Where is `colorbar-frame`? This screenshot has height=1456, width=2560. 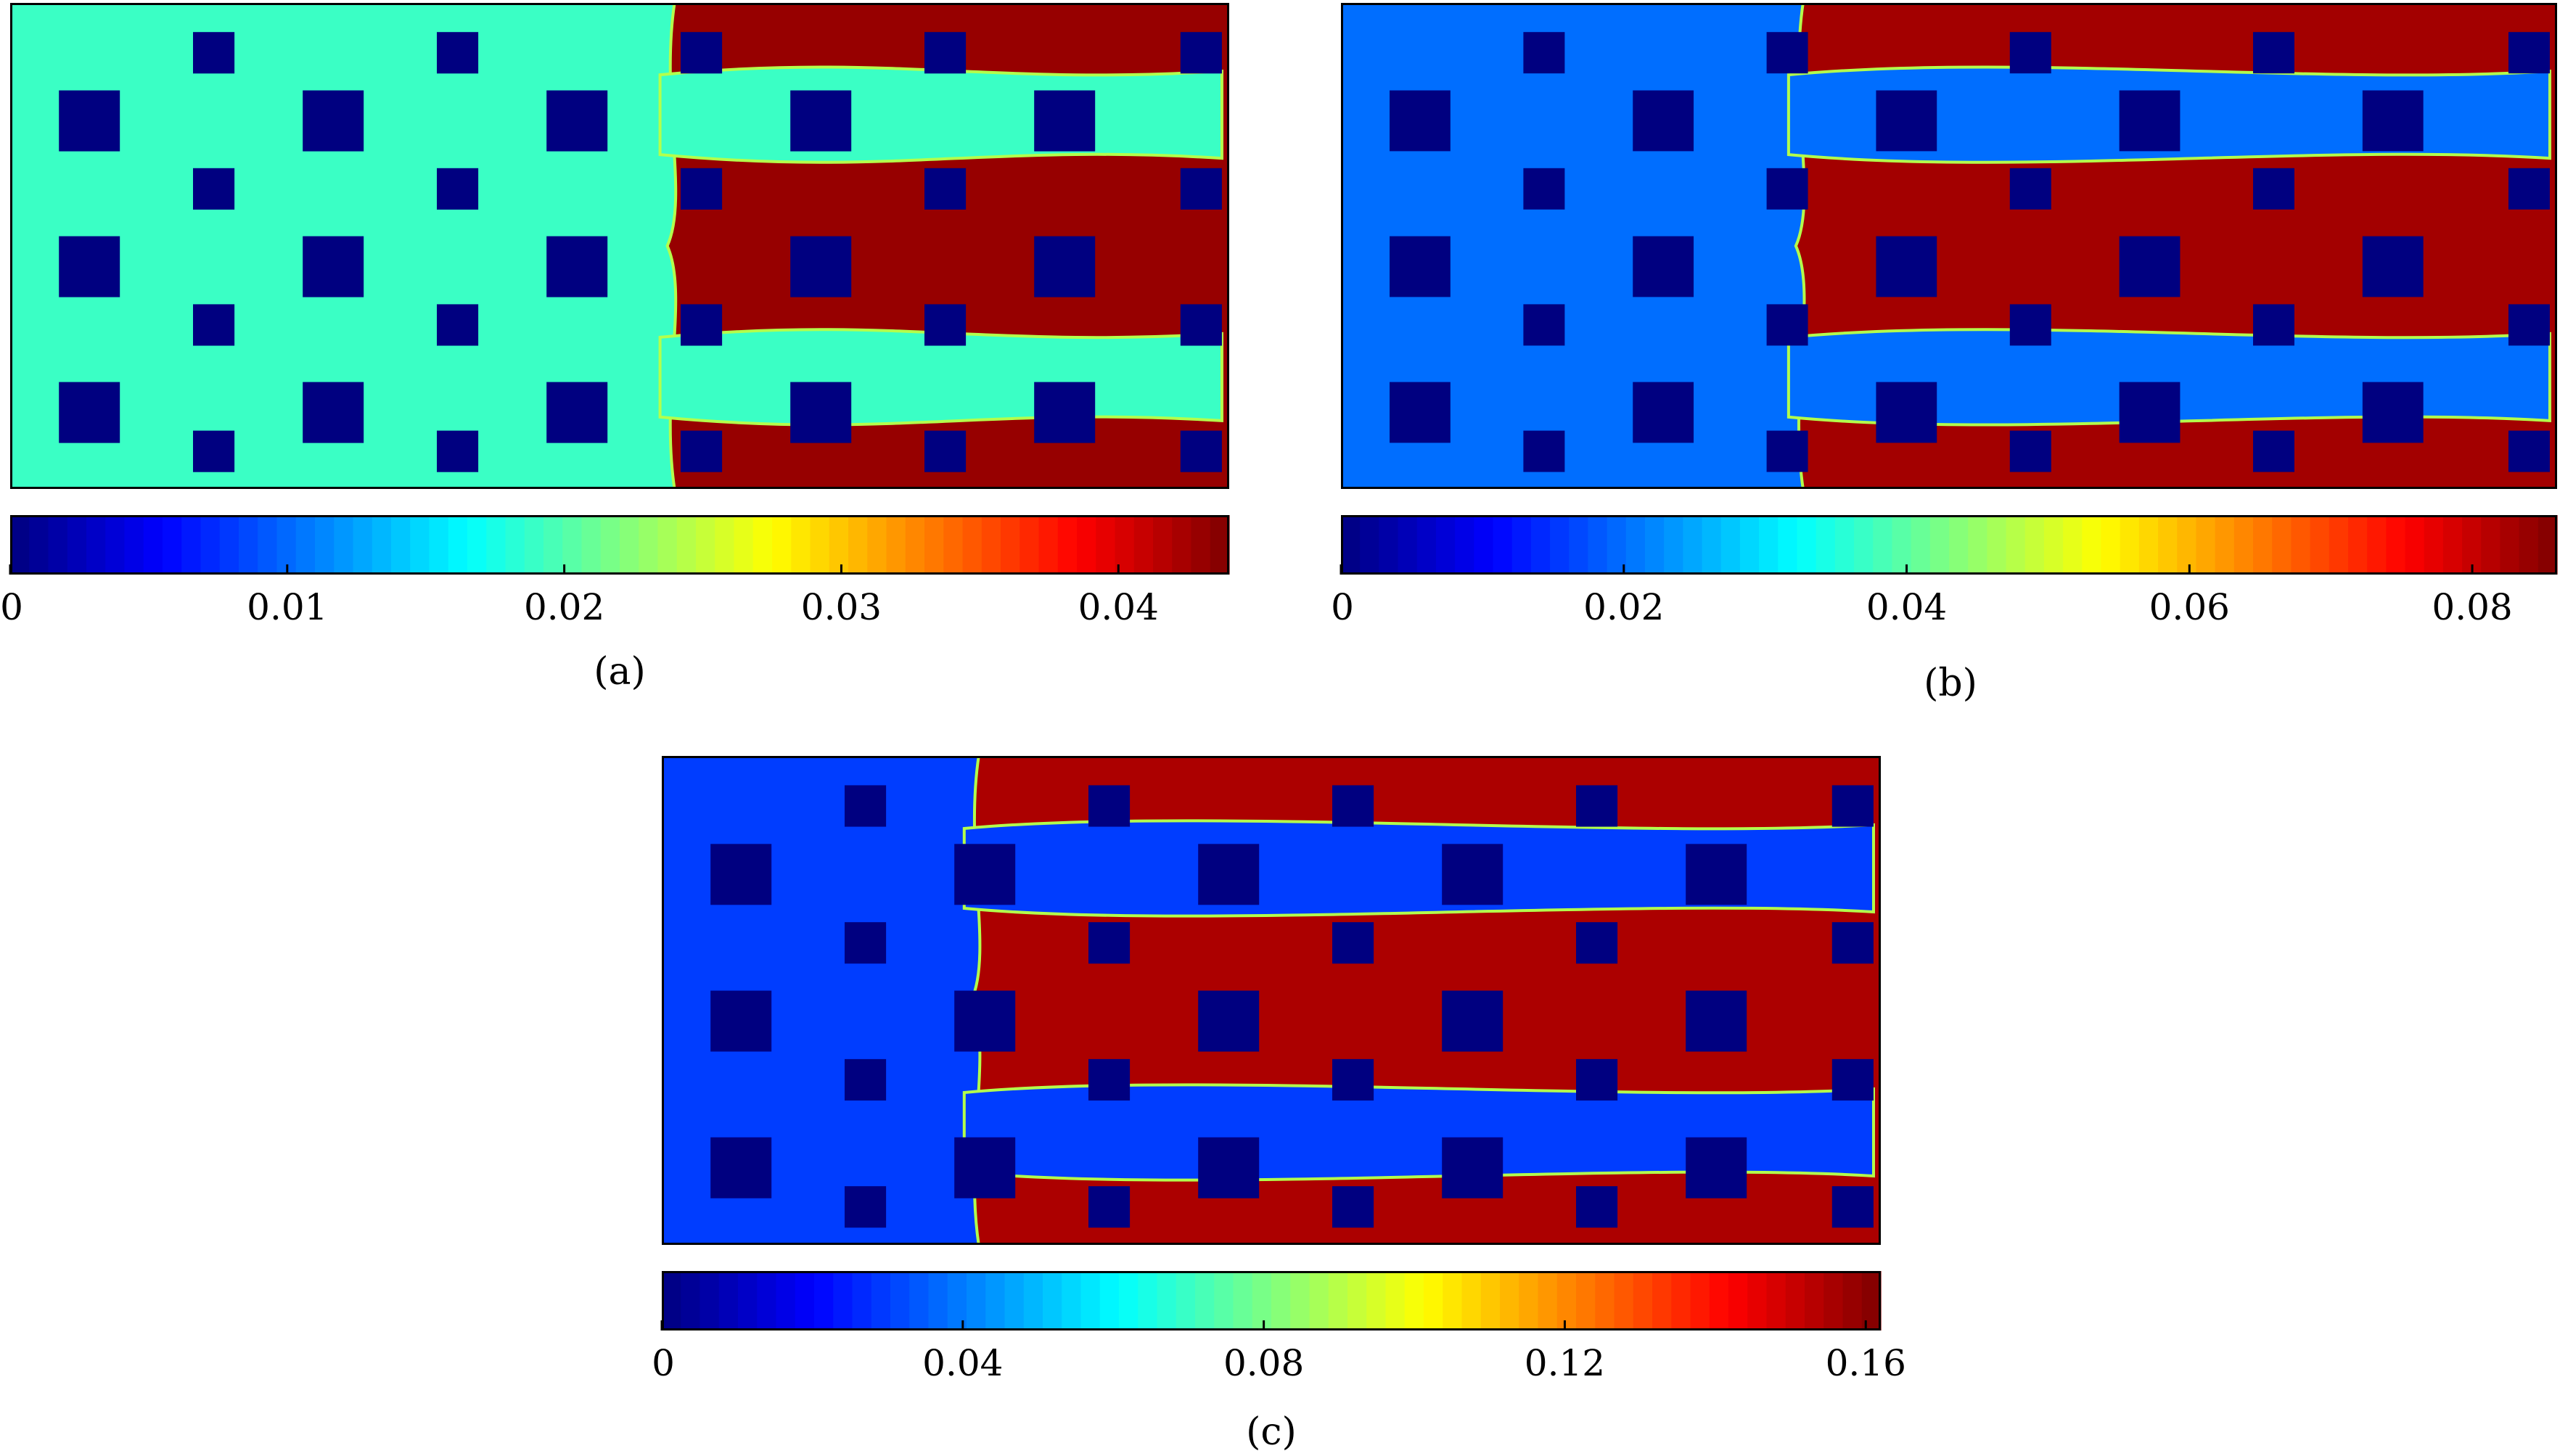
colorbar-frame is located at coordinates (1271, 1300).